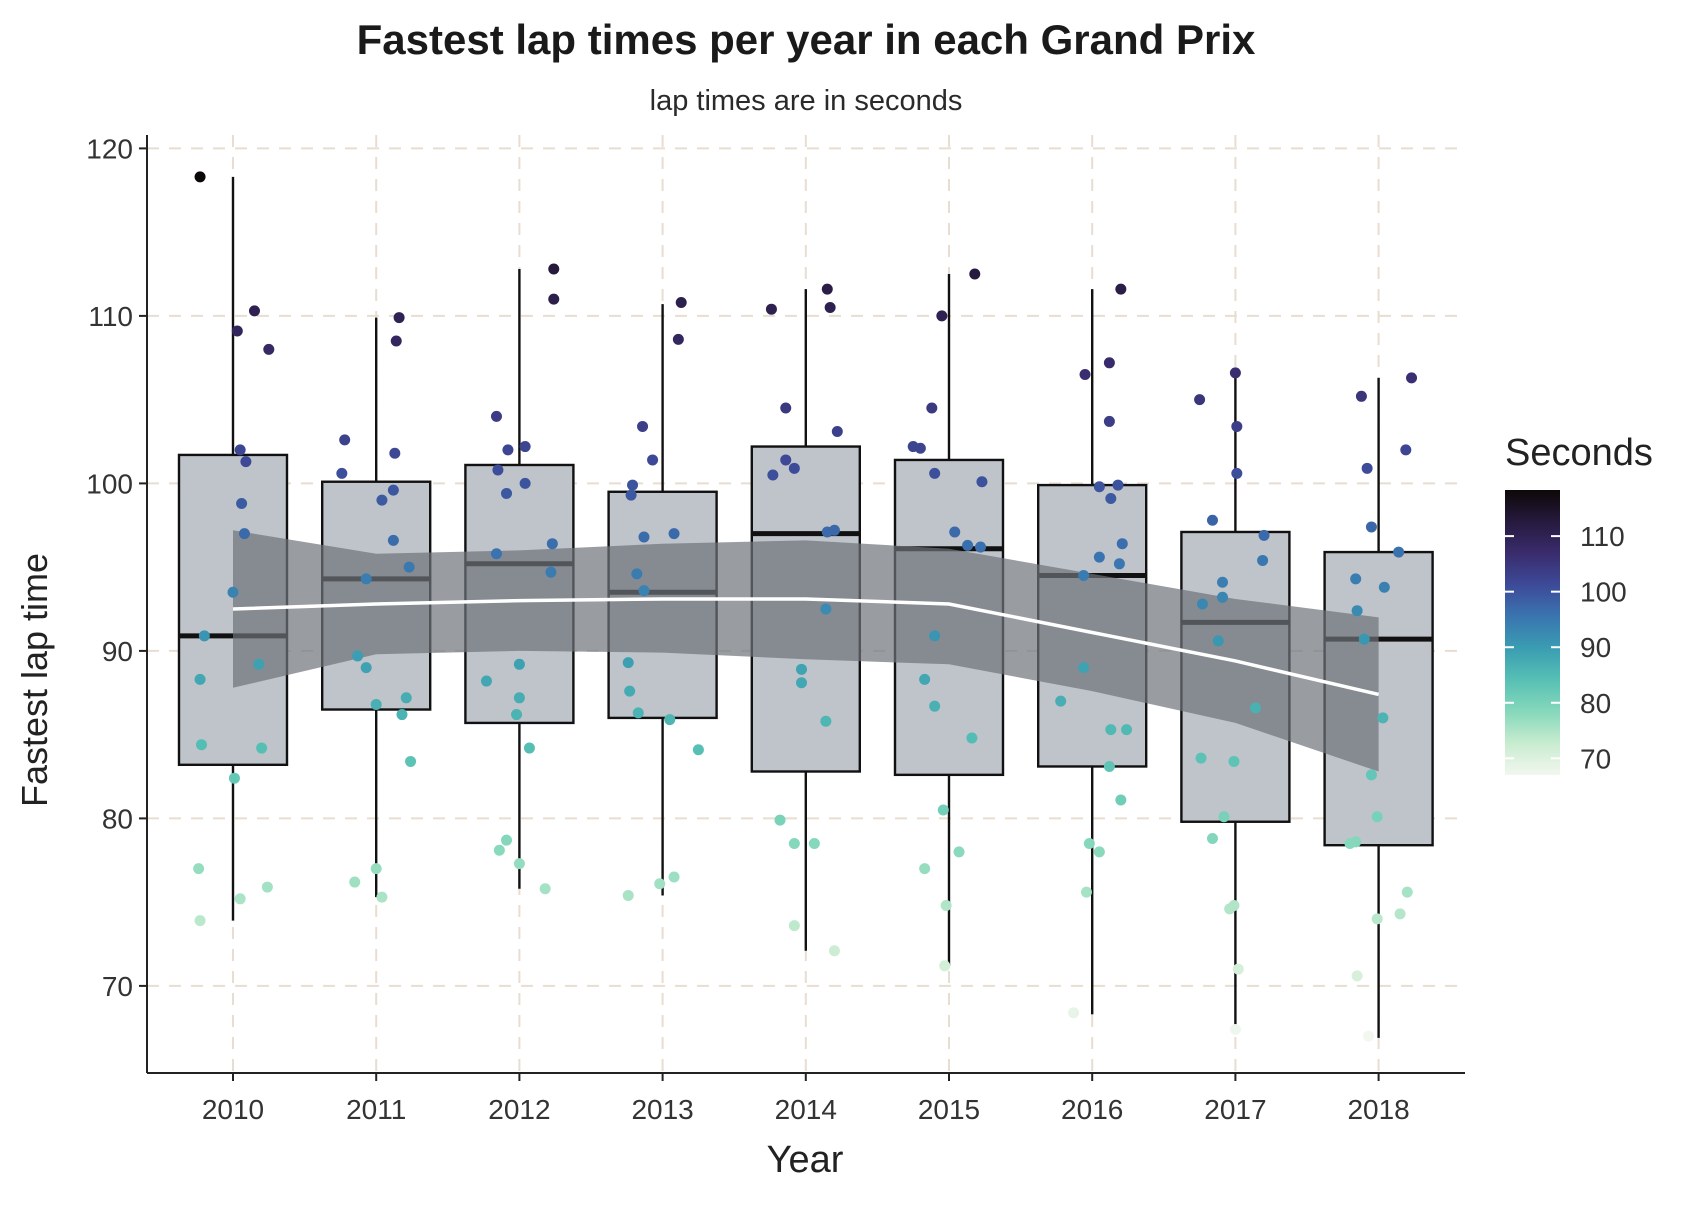  I want to click on confidence-band, so click(806, 651).